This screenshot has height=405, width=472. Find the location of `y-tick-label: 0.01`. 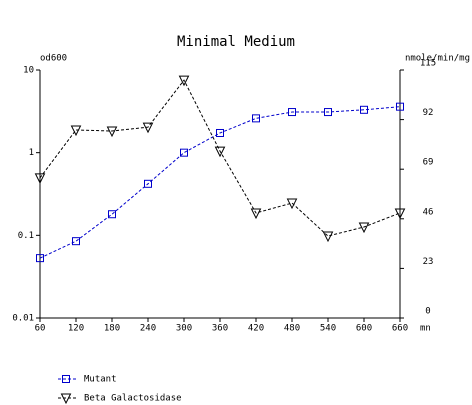

y-tick-label: 0.01 is located at coordinates (23, 319).